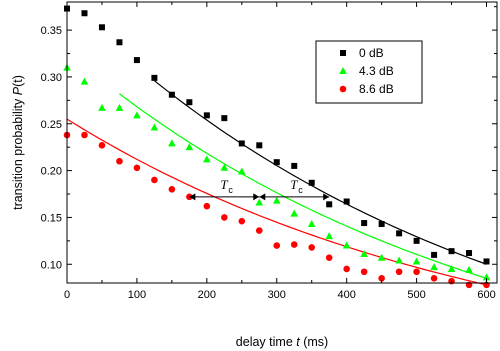 Image resolution: width=500 pixels, height=351 pixels. I want to click on x-tick-label: 400, so click(346, 295).